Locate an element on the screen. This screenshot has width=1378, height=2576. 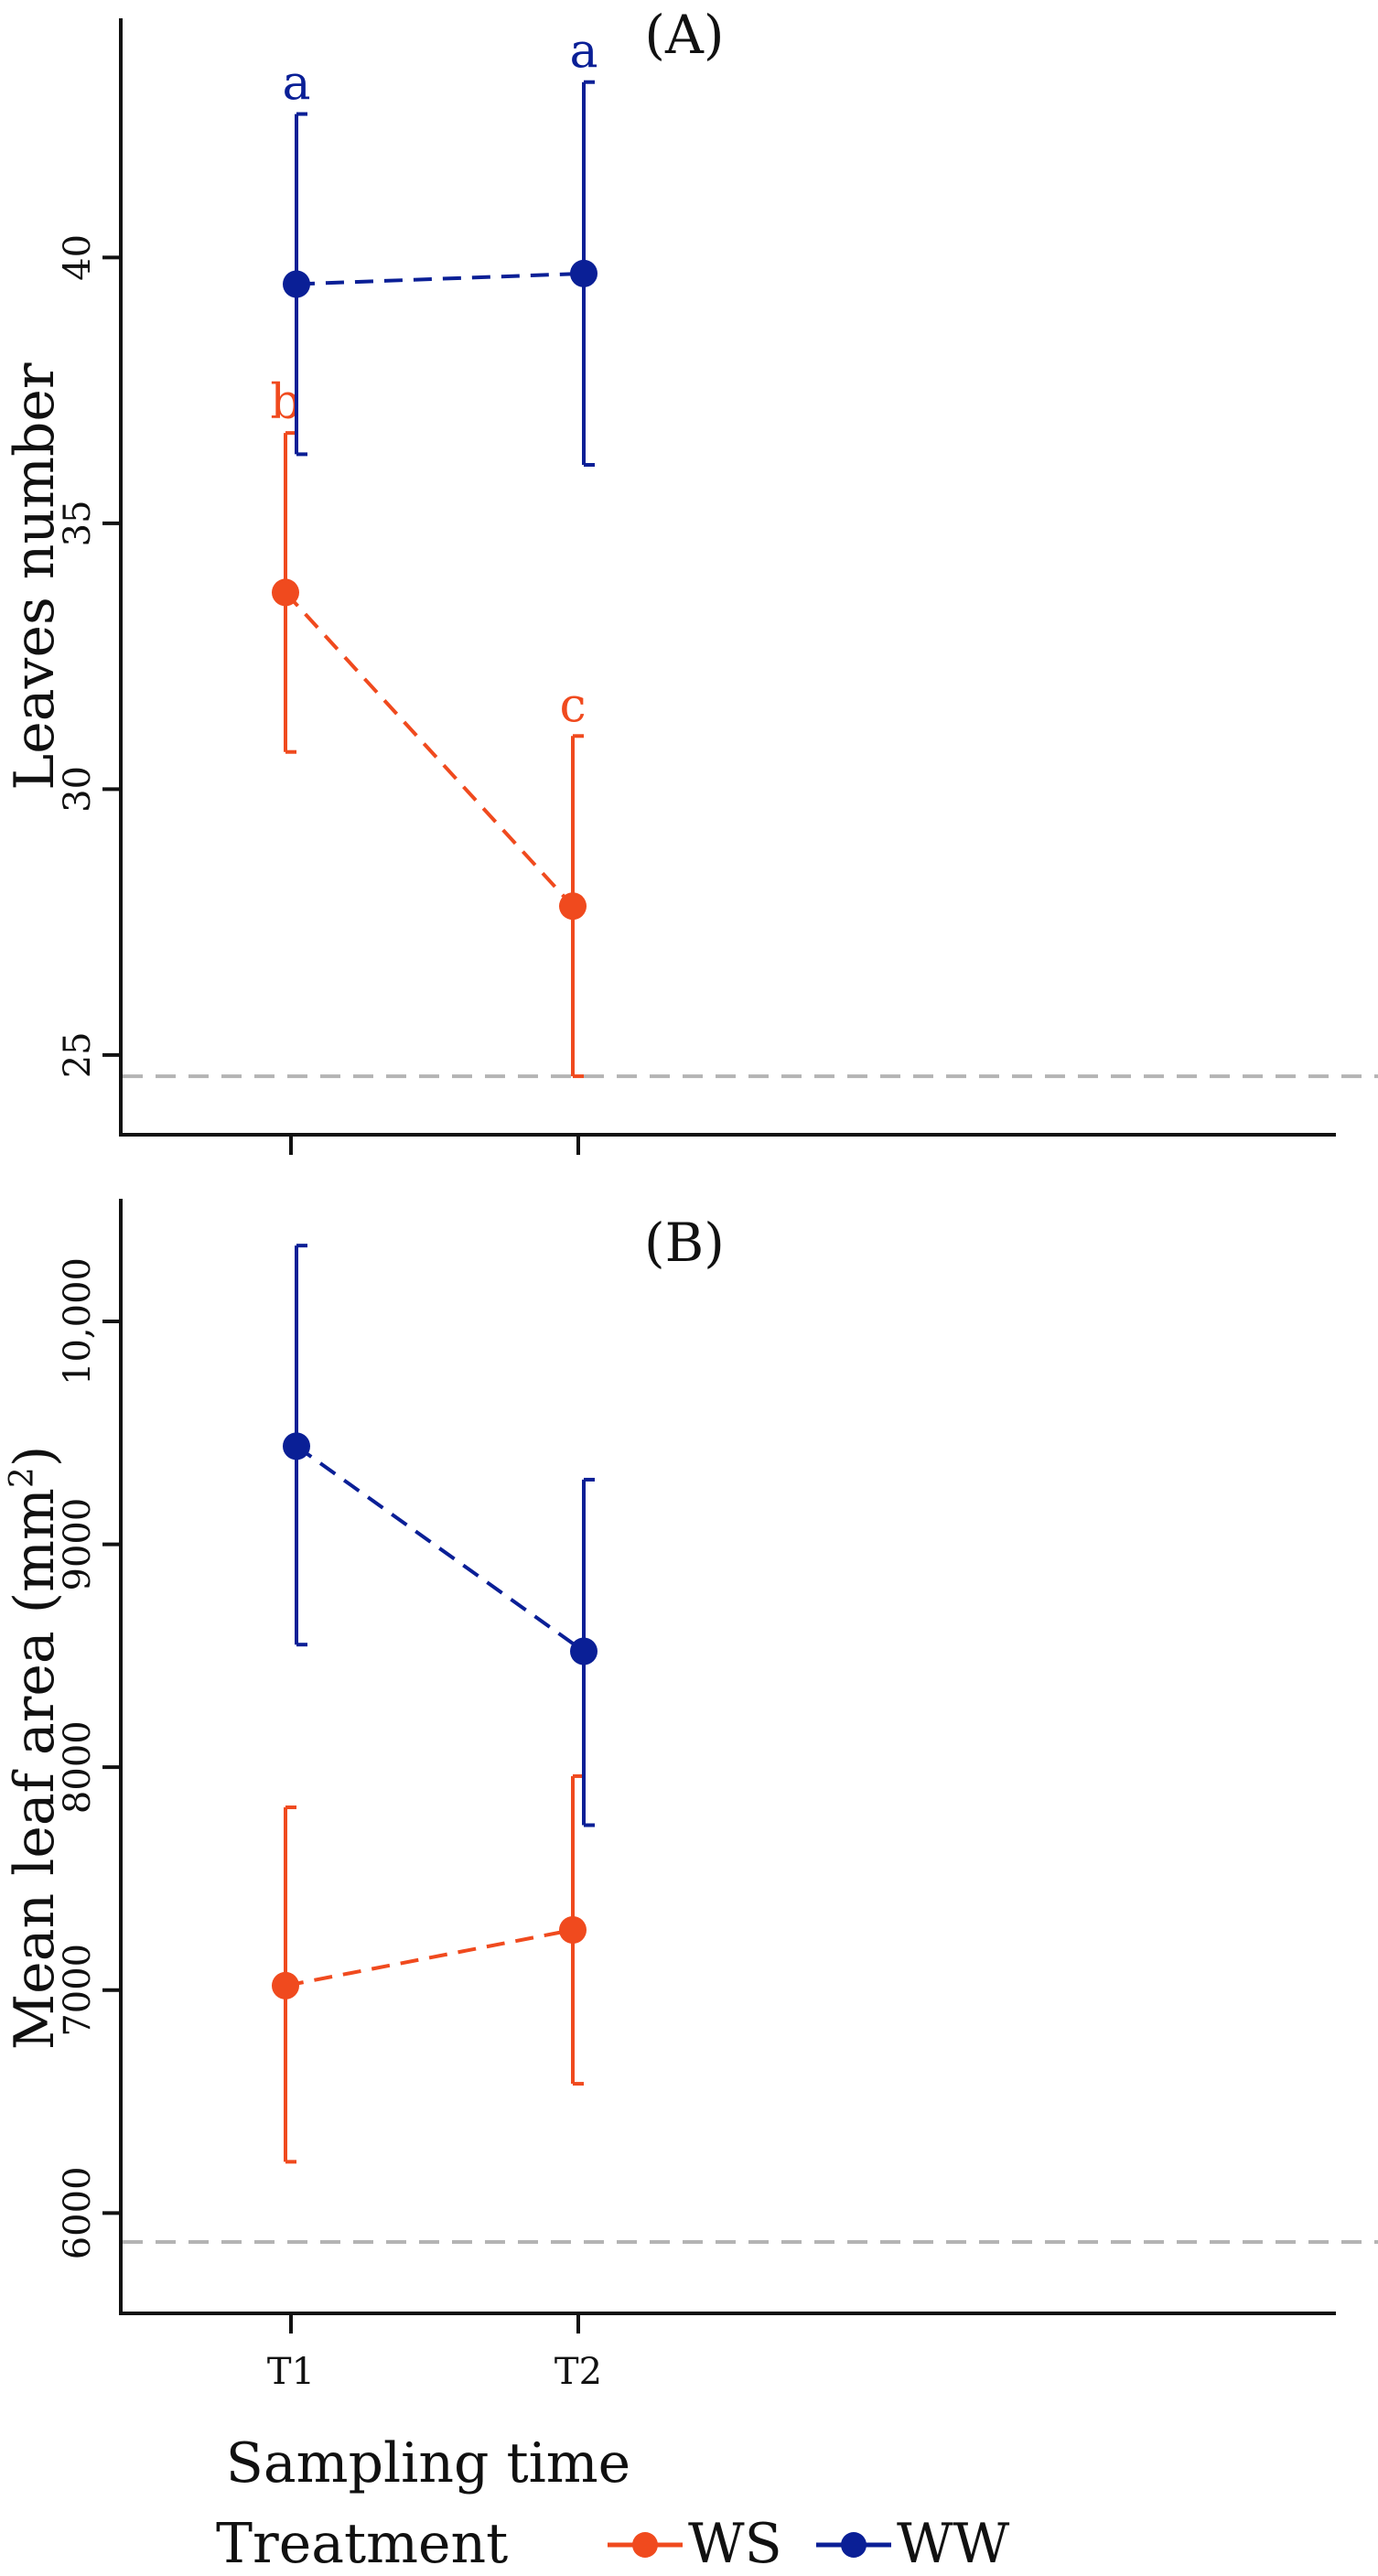
panel-a-y-tick-label-40: 40 is located at coordinates (78, 257).